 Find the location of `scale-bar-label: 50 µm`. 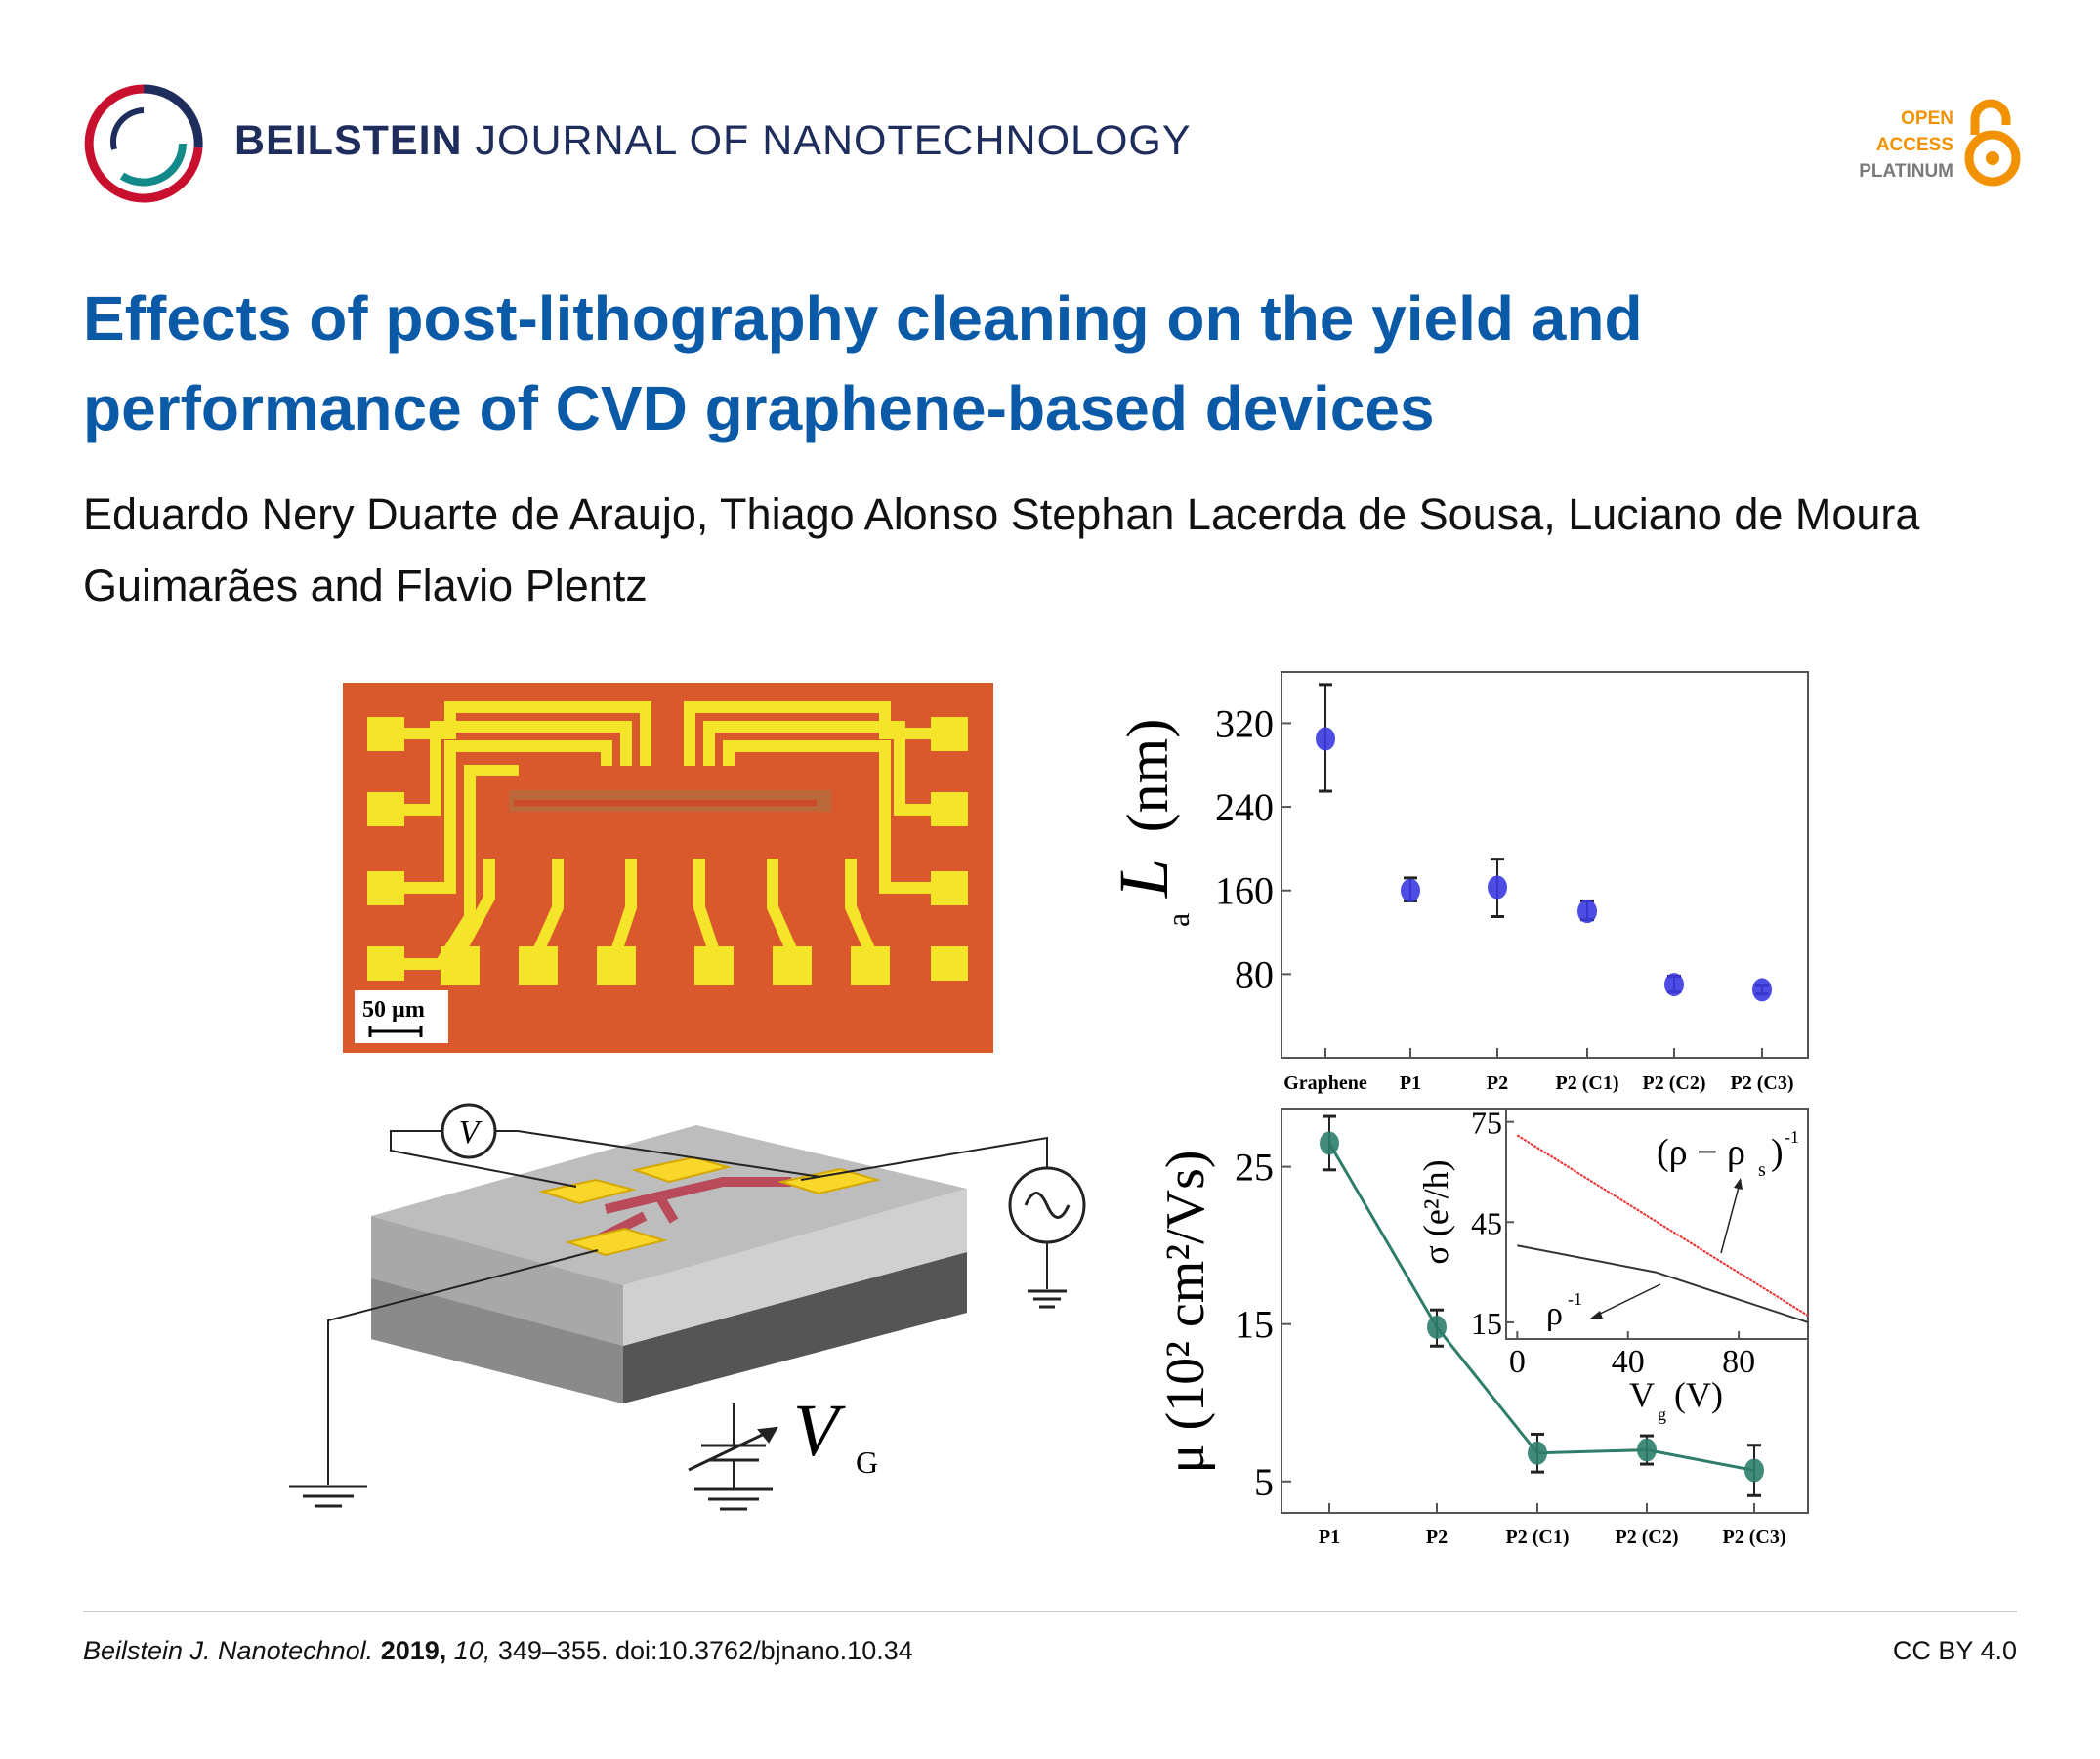

scale-bar-label: 50 µm is located at coordinates (393, 1010).